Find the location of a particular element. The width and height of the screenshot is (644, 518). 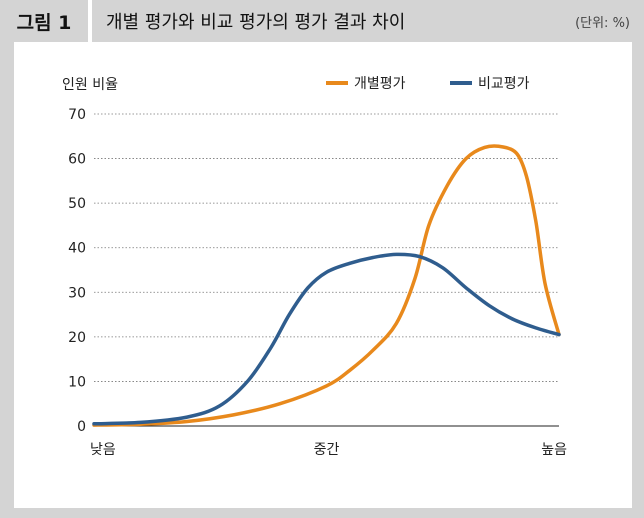

x-tick-label-0: 낮음 is located at coordinates (103, 450).